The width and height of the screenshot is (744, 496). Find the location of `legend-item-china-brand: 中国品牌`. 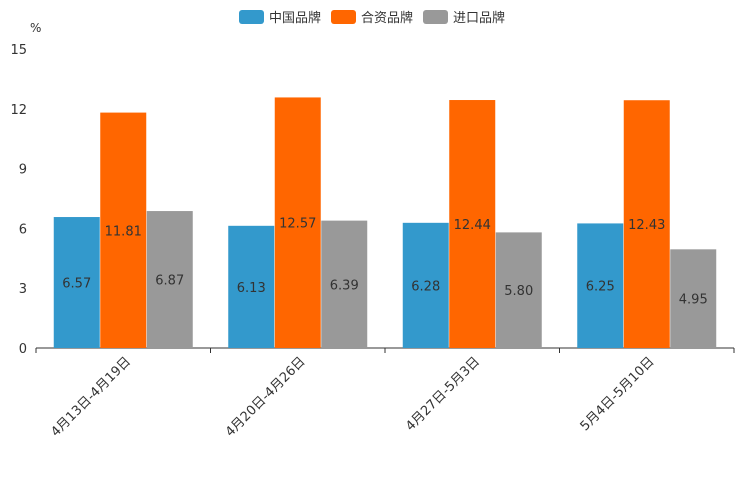

legend-item-china-brand: 中国品牌 is located at coordinates (279, 16).